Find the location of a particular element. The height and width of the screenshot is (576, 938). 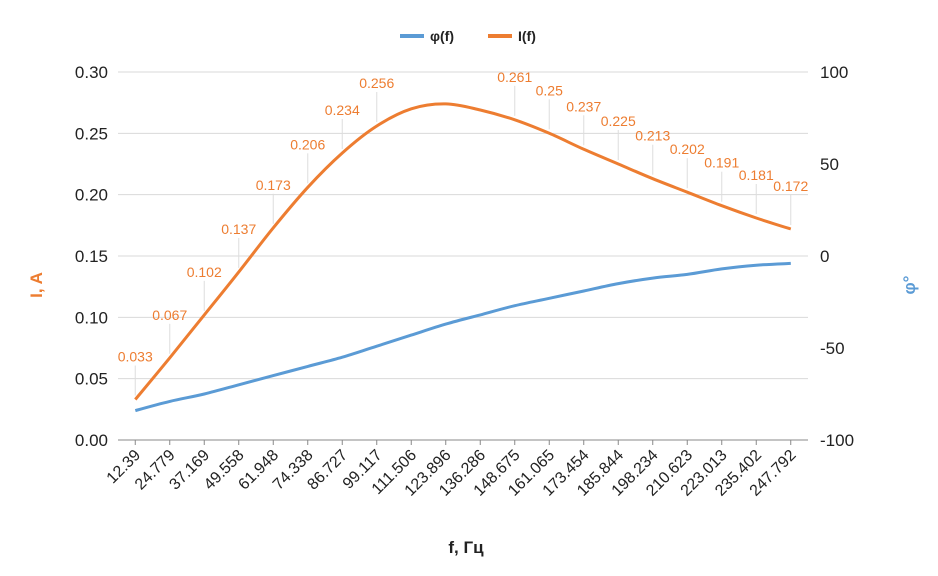

legend-label-current: I(f) is located at coordinates (527, 36).